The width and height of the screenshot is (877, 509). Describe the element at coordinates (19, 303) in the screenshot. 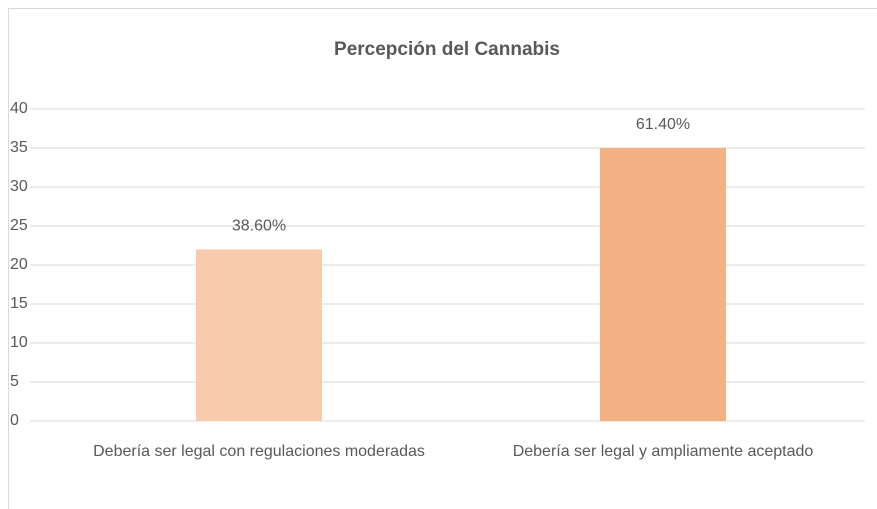

I see `y-tick-label: 15` at that location.